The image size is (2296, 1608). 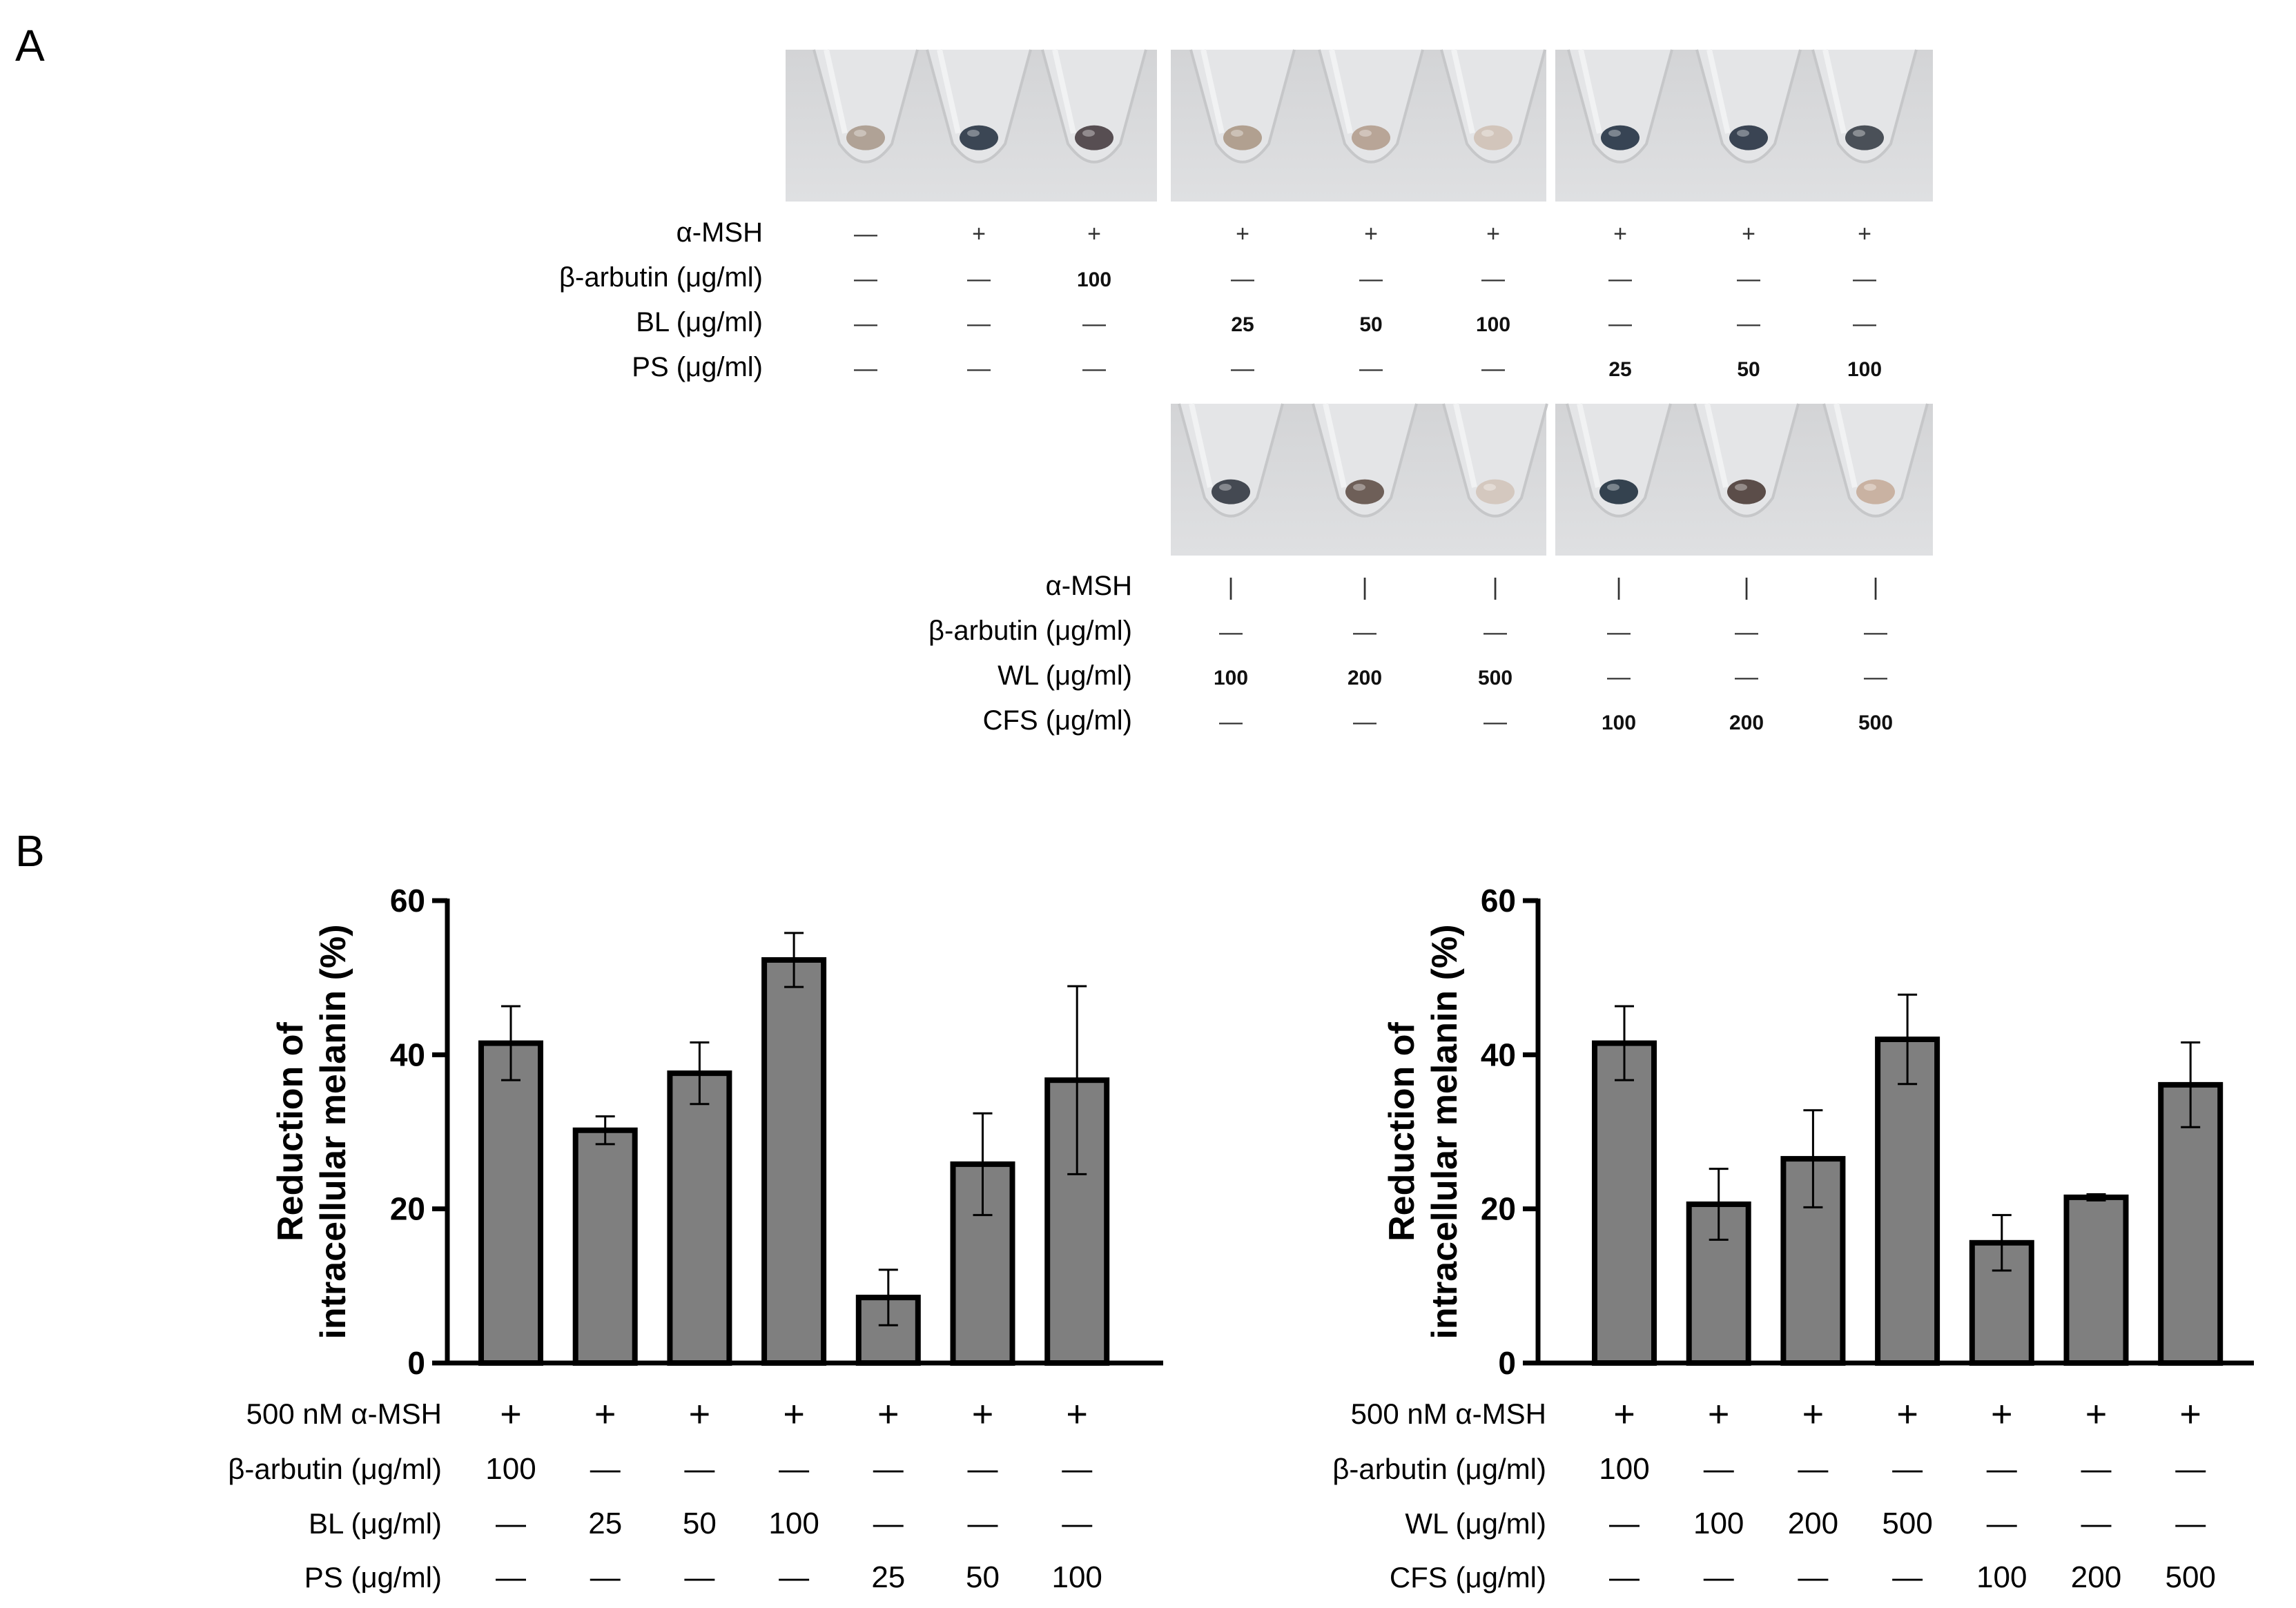 What do you see at coordinates (1498, 1054) in the screenshot?
I see `y-tick-label: 40` at bounding box center [1498, 1054].